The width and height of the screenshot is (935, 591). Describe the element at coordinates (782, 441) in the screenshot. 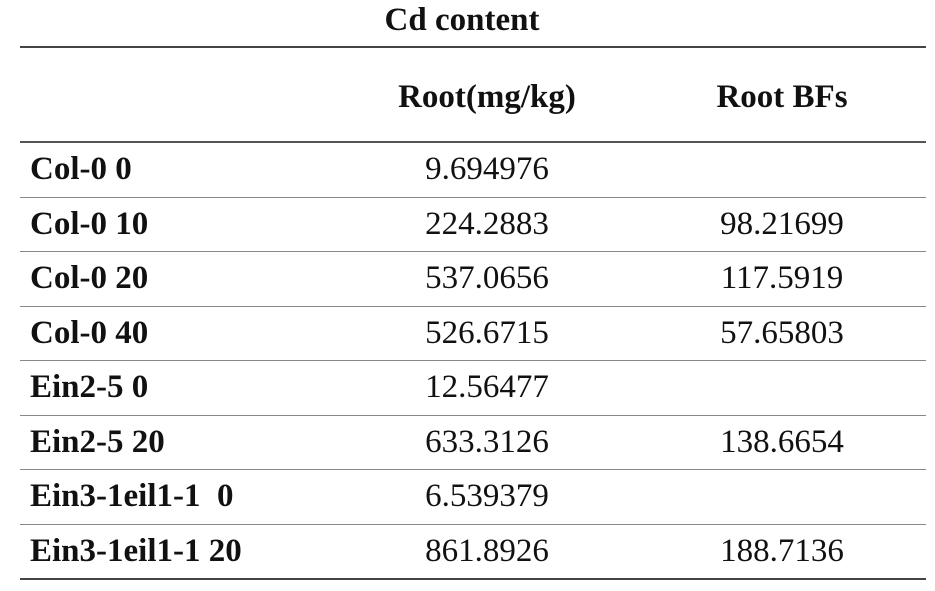

I see `cell-value: 138.6654` at that location.